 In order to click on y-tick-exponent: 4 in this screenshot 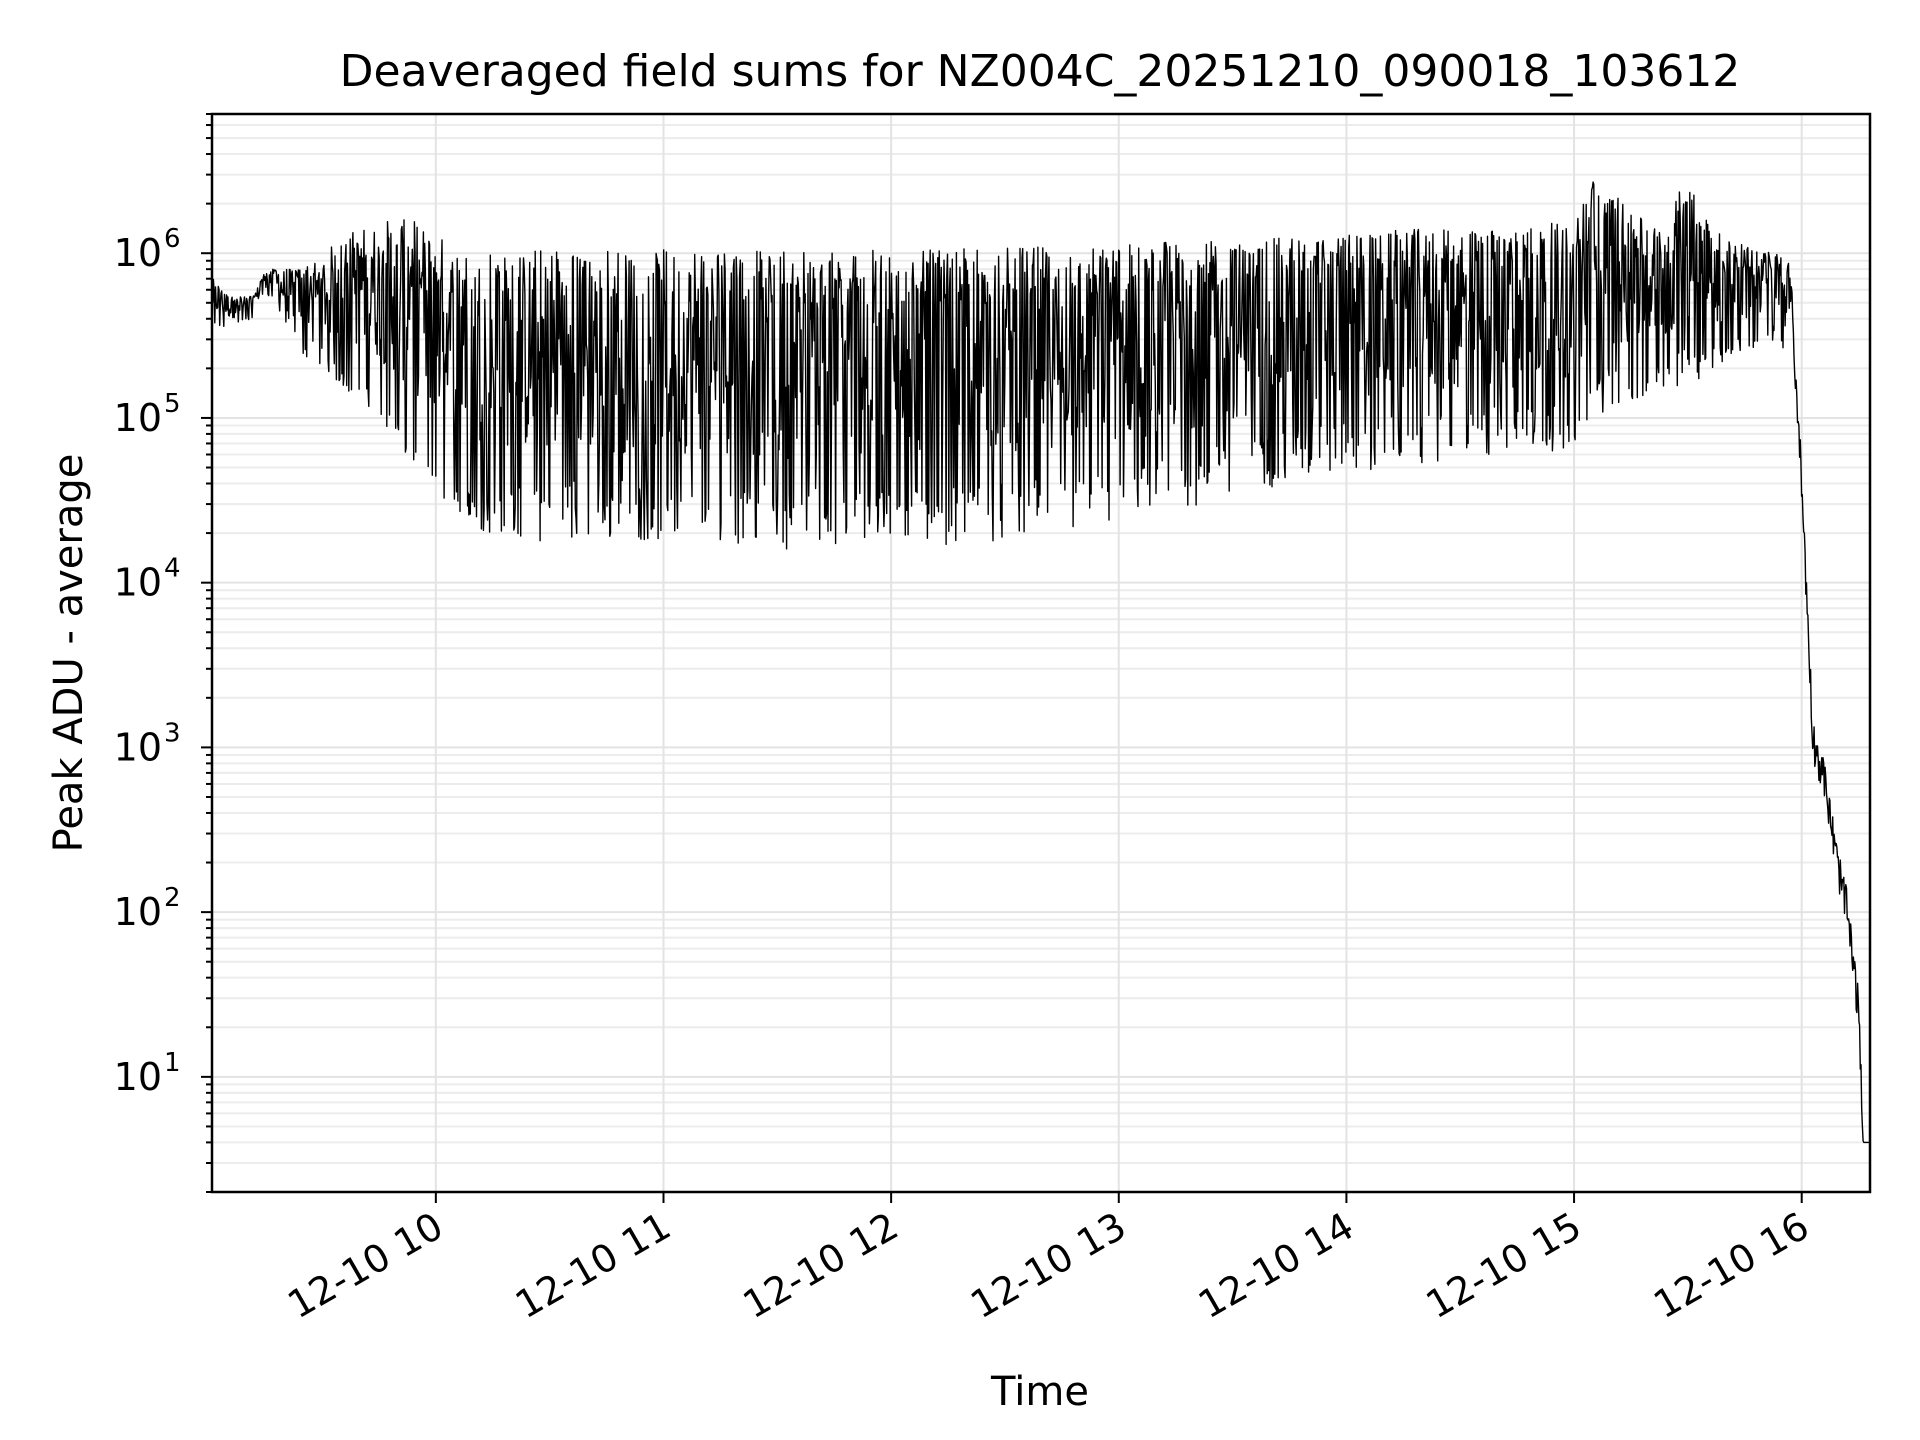, I will do `click(172, 569)`.